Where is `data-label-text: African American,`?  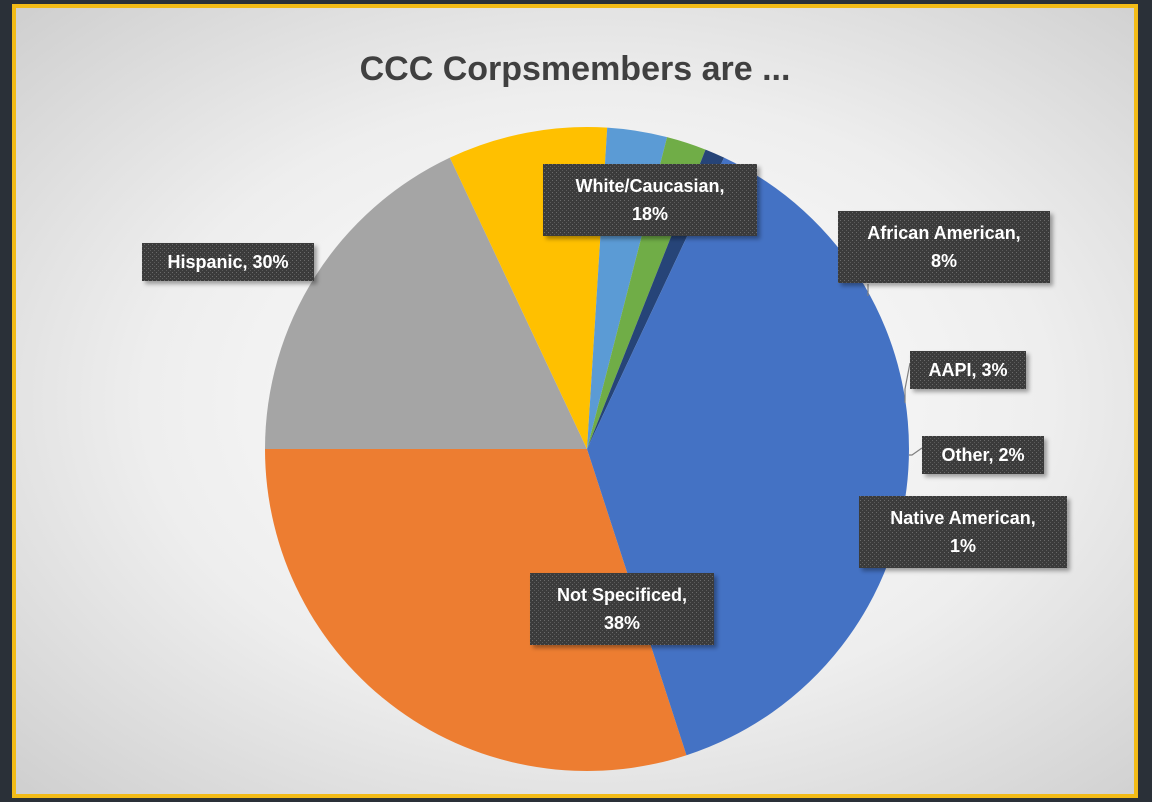
data-label-text: African American, is located at coordinates (943, 233).